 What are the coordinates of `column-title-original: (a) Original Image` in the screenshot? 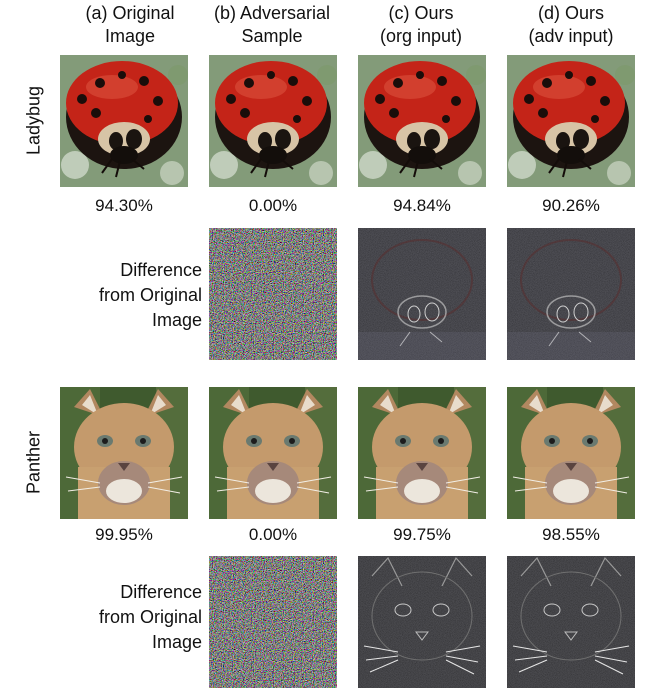 It's located at (130, 25).